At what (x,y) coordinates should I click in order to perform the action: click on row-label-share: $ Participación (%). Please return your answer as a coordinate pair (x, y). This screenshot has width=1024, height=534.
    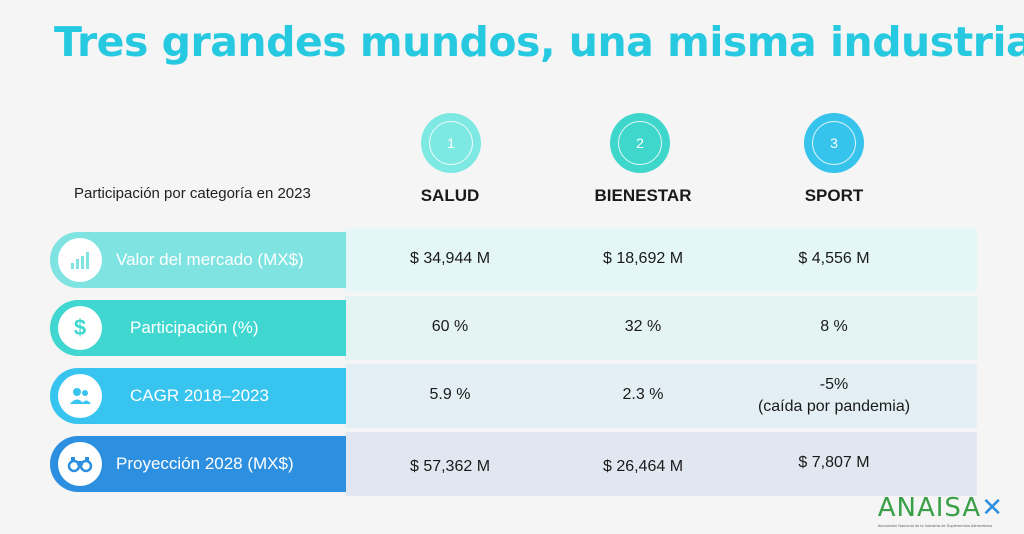
    Looking at the image, I should click on (198, 328).